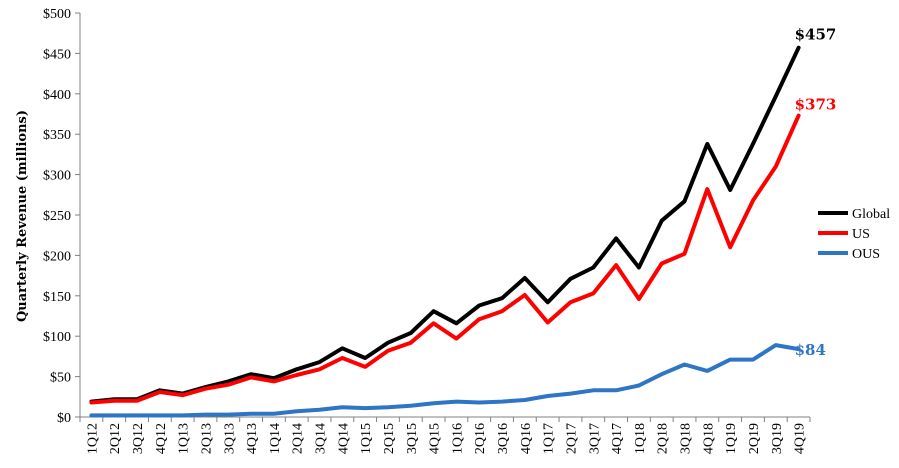 The width and height of the screenshot is (899, 468). I want to click on x-tick-label: 3Q13, so click(229, 438).